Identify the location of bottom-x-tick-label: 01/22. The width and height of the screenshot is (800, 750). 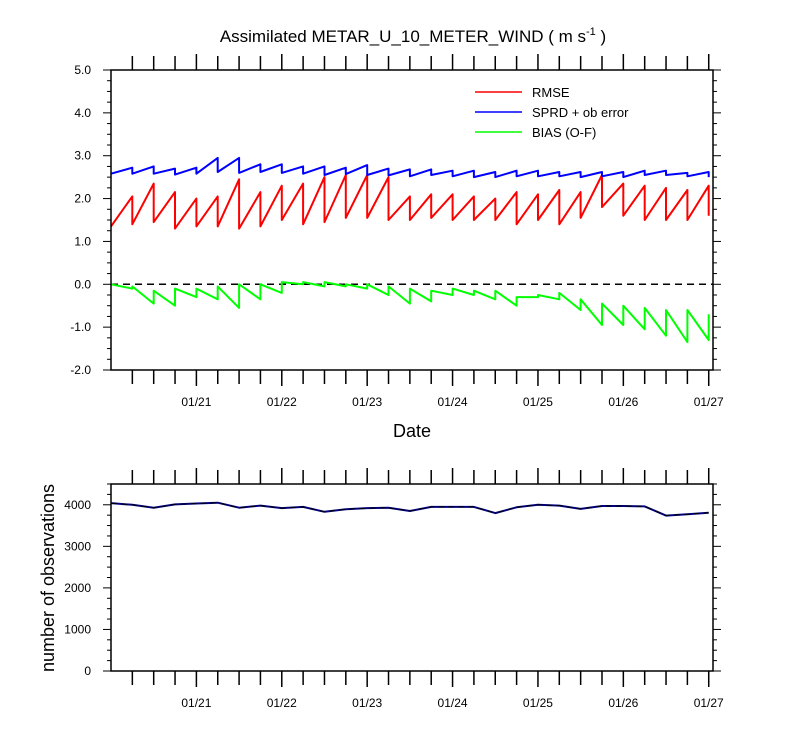
(282, 703).